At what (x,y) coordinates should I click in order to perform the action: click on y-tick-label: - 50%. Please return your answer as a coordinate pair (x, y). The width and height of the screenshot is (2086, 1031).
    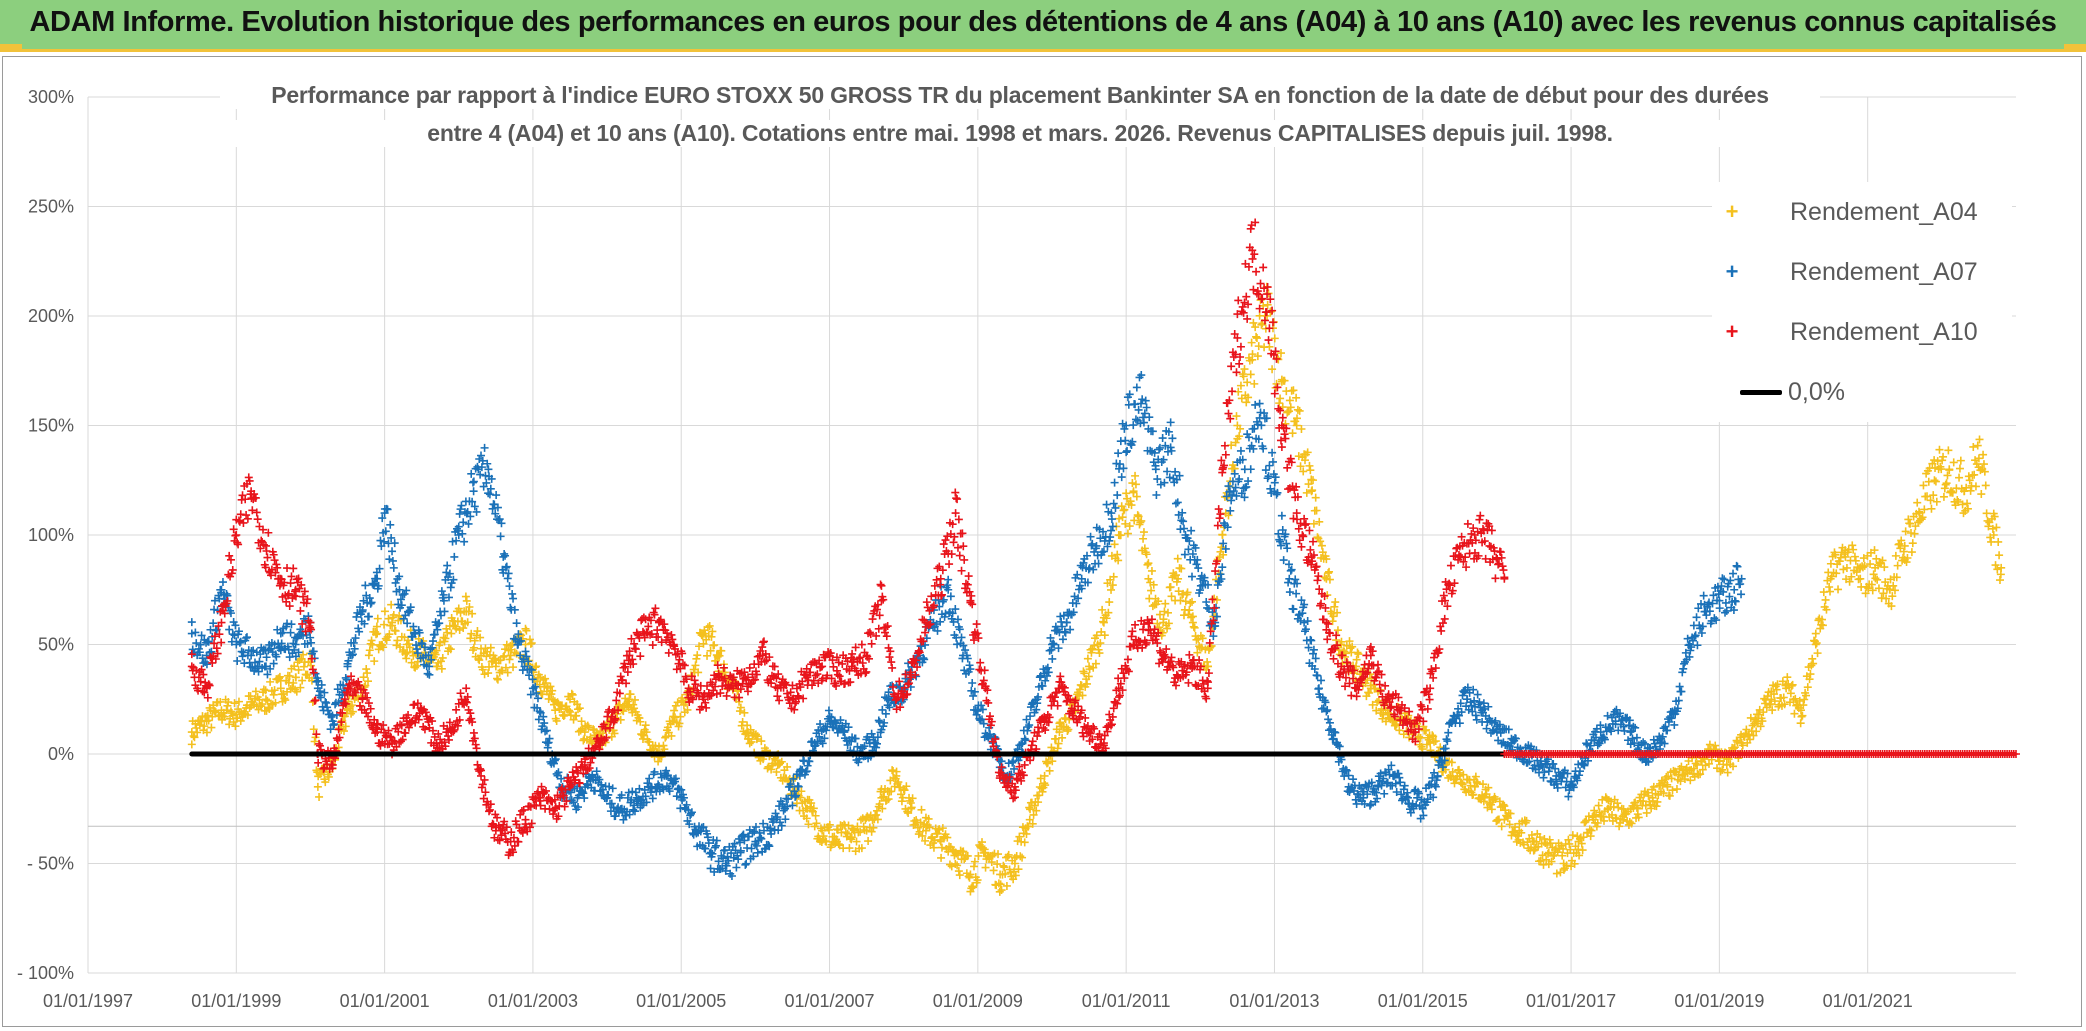
    Looking at the image, I should click on (50, 864).